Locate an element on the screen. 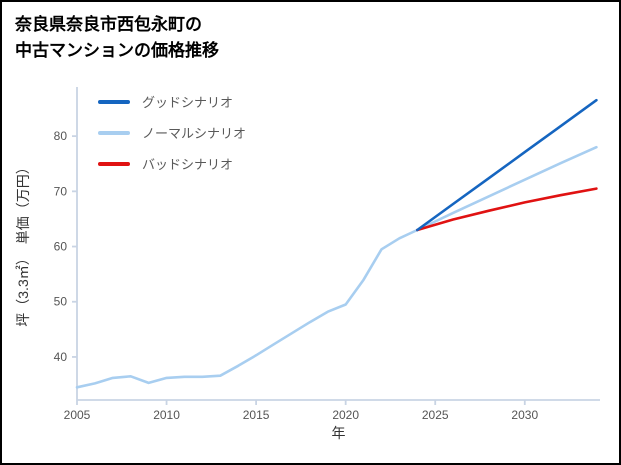 This screenshot has width=621, height=465. legend-item-normal-scenario: ノーマルシナリオ is located at coordinates (172, 132).